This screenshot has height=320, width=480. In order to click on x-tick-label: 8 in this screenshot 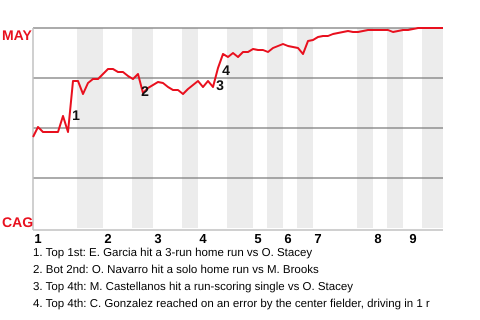, I will do `click(378, 238)`.